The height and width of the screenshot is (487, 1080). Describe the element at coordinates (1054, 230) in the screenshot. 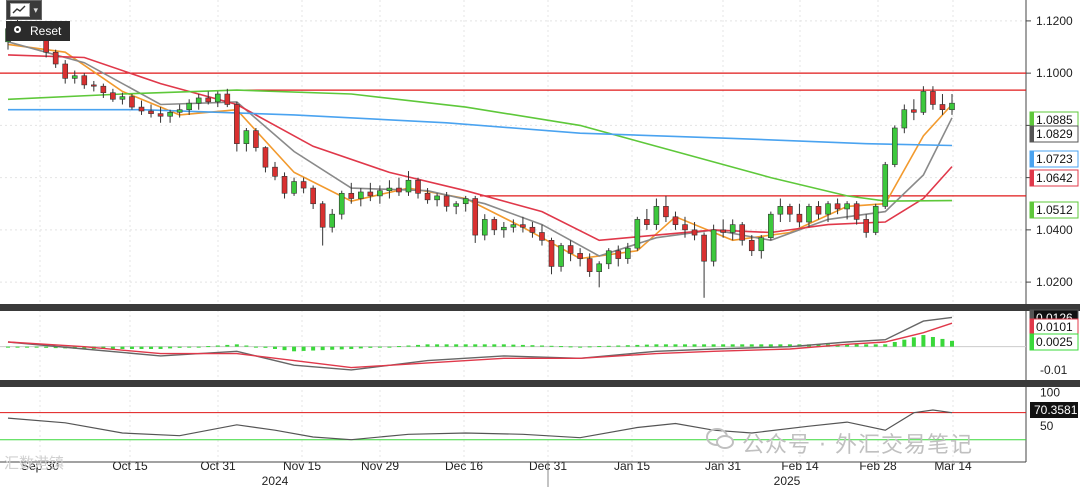

I see `y-tick-label: 1.0400` at that location.